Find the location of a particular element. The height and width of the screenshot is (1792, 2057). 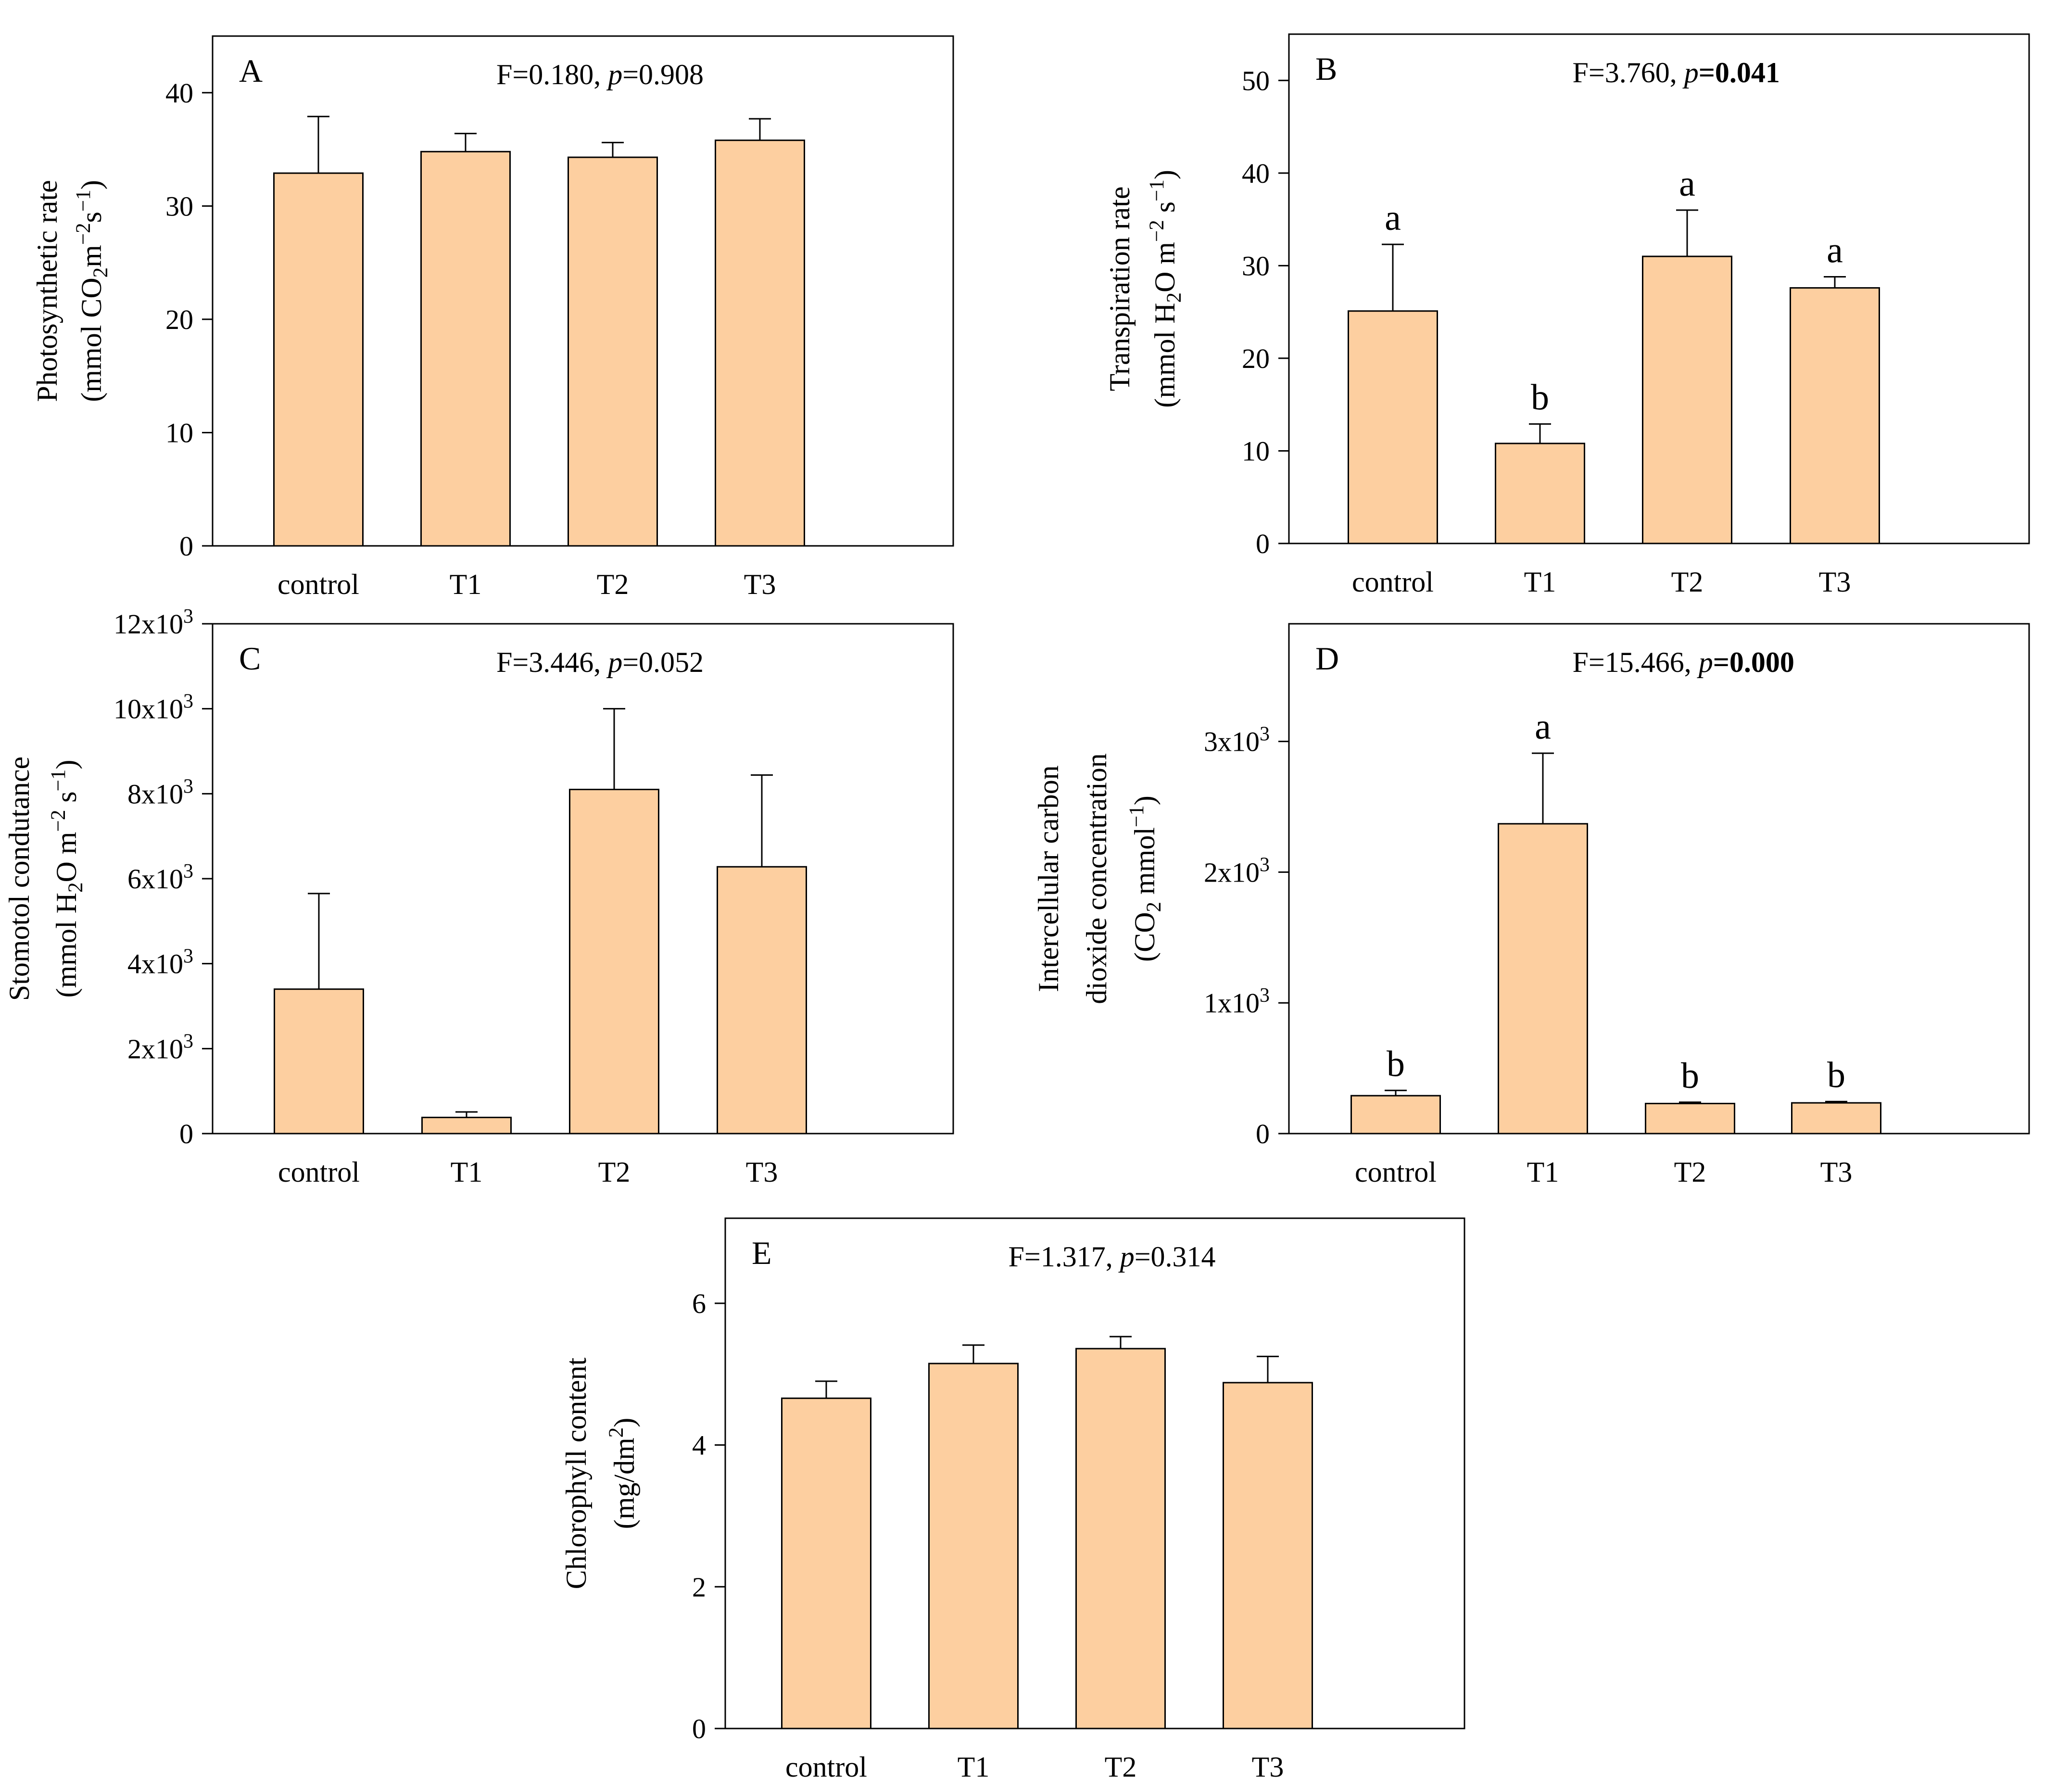

stat-annotation: F=0.180, p=0.908 is located at coordinates (600, 75).